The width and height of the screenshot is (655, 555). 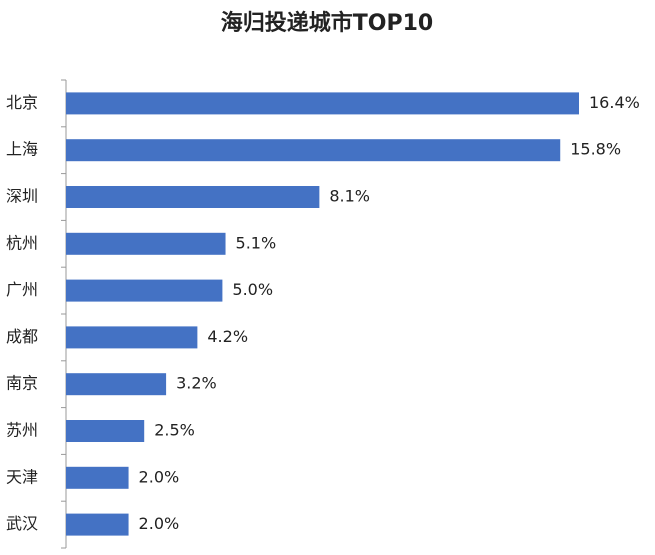 I want to click on chart-title: 海归投递城市TOP10, so click(x=327, y=23).